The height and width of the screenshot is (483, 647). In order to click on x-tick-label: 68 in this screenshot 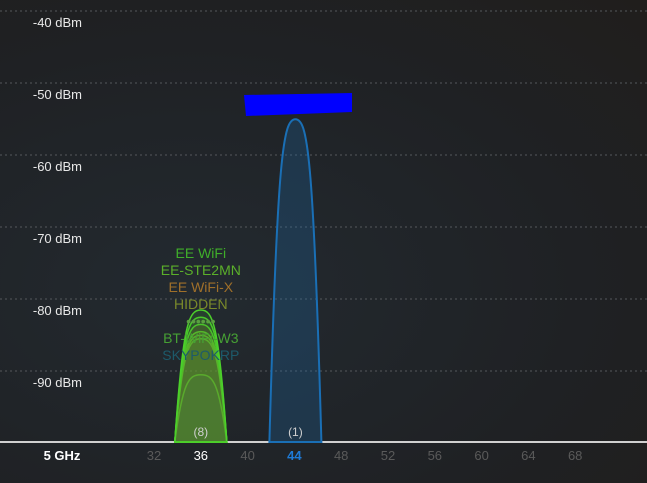, I will do `click(575, 455)`.